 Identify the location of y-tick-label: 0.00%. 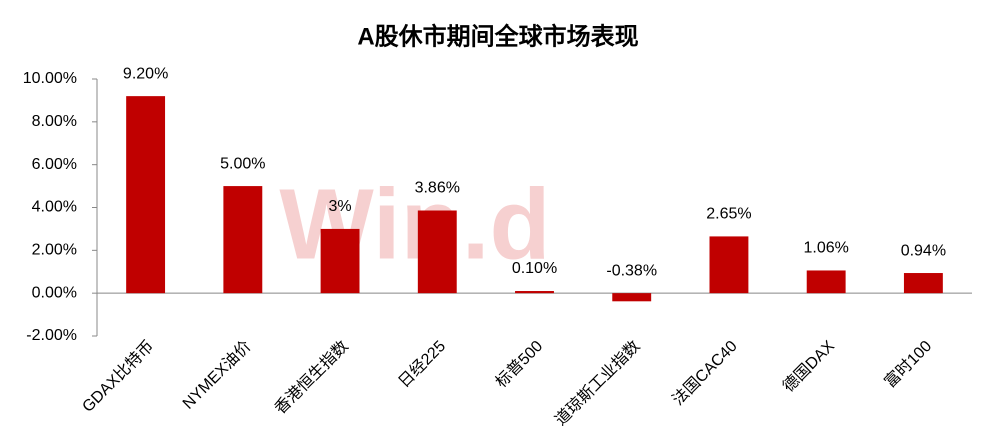
(54, 292).